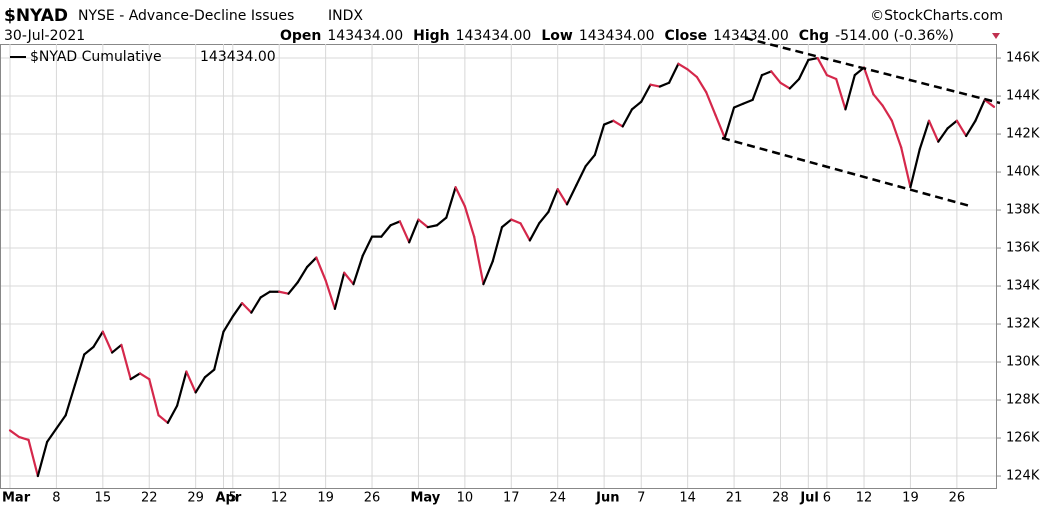 The width and height of the screenshot is (1062, 510). I want to click on y-tick-label: 126K, so click(1023, 438).